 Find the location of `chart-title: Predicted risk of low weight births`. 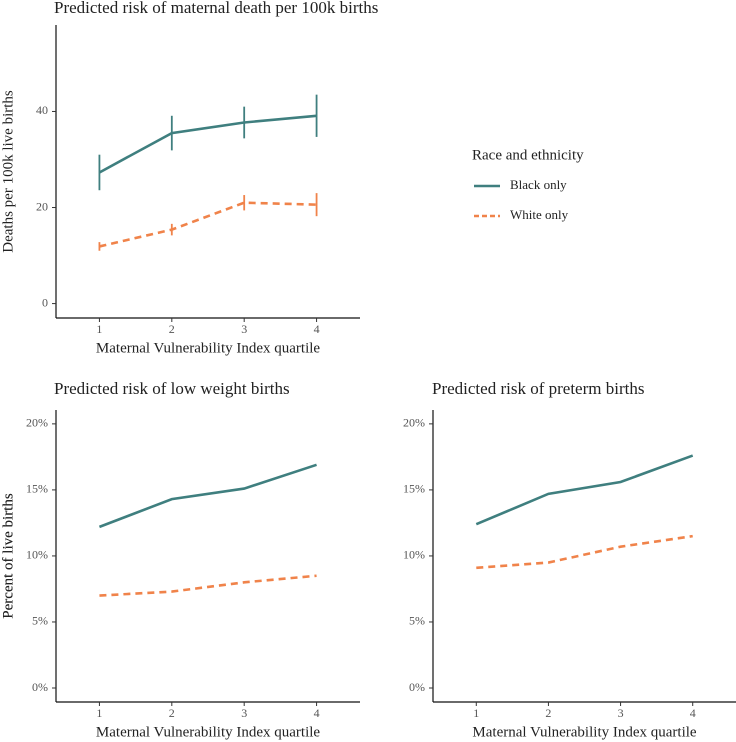

chart-title: Predicted risk of low weight births is located at coordinates (172, 388).